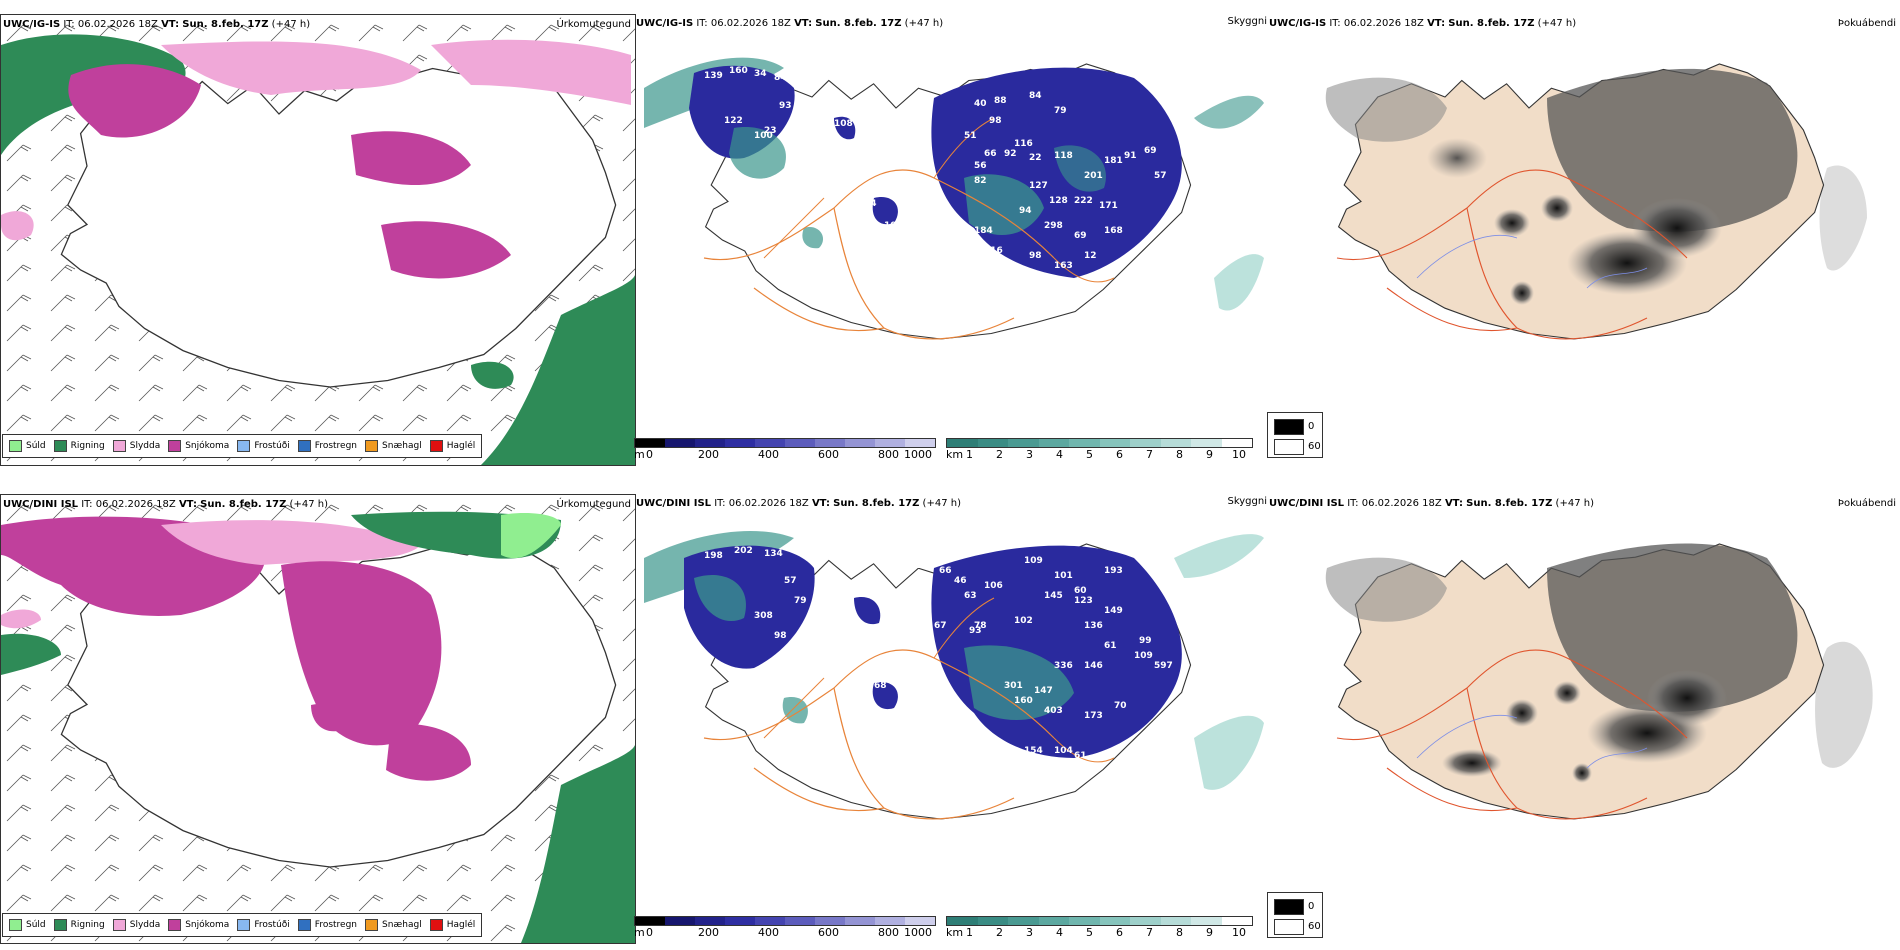 This screenshot has width=1900, height=950. Describe the element at coordinates (1025, 211) in the screenshot. I see `cloud-base-value: 94` at that location.